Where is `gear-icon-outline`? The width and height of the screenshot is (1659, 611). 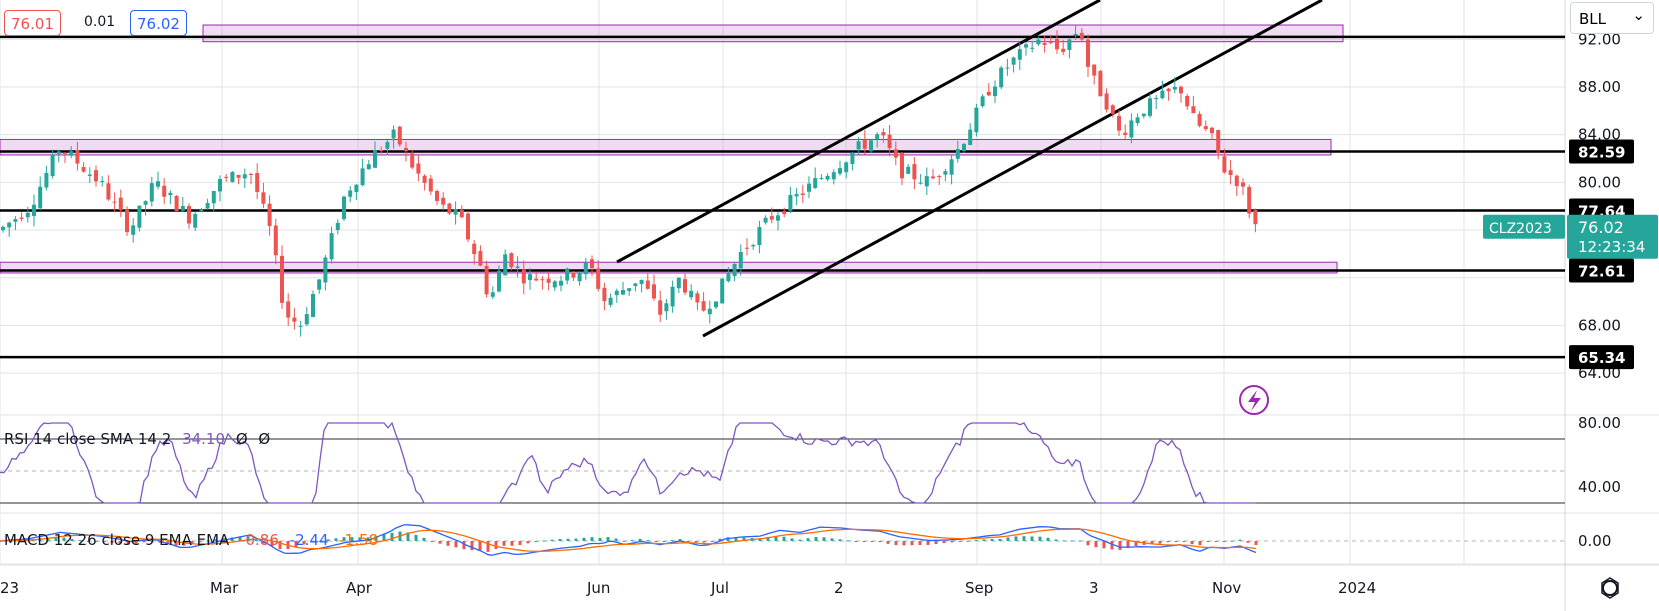 gear-icon-outline is located at coordinates (1610, 588).